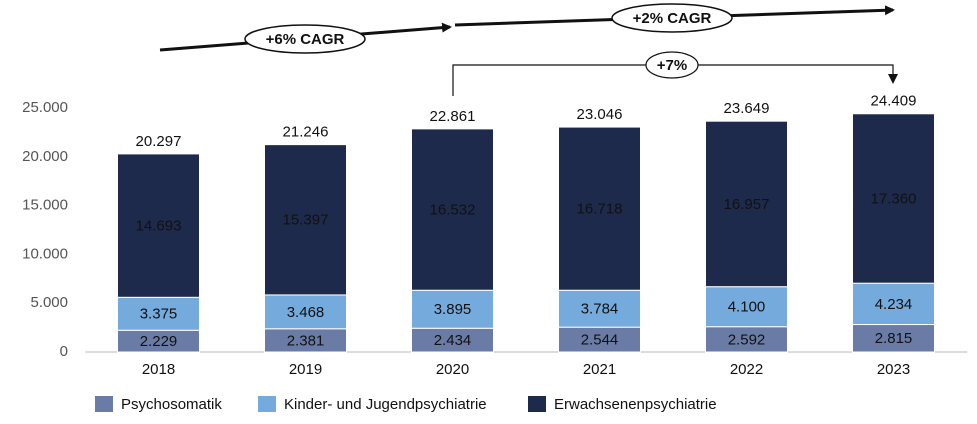 The width and height of the screenshot is (977, 424). What do you see at coordinates (159, 341) in the screenshot?
I see `value-label: 2.229` at bounding box center [159, 341].